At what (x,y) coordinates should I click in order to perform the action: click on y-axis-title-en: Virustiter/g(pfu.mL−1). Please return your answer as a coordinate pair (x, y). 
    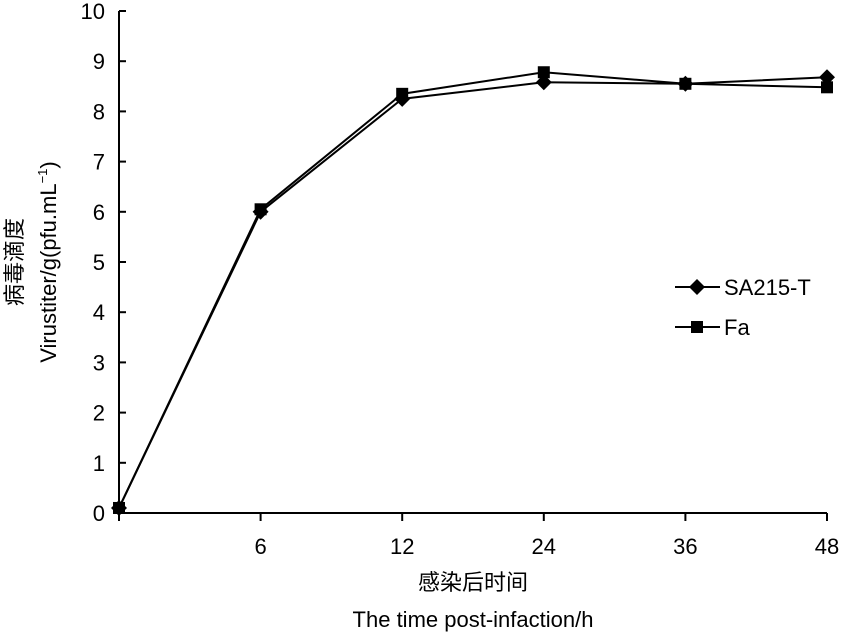
    Looking at the image, I should click on (48, 262).